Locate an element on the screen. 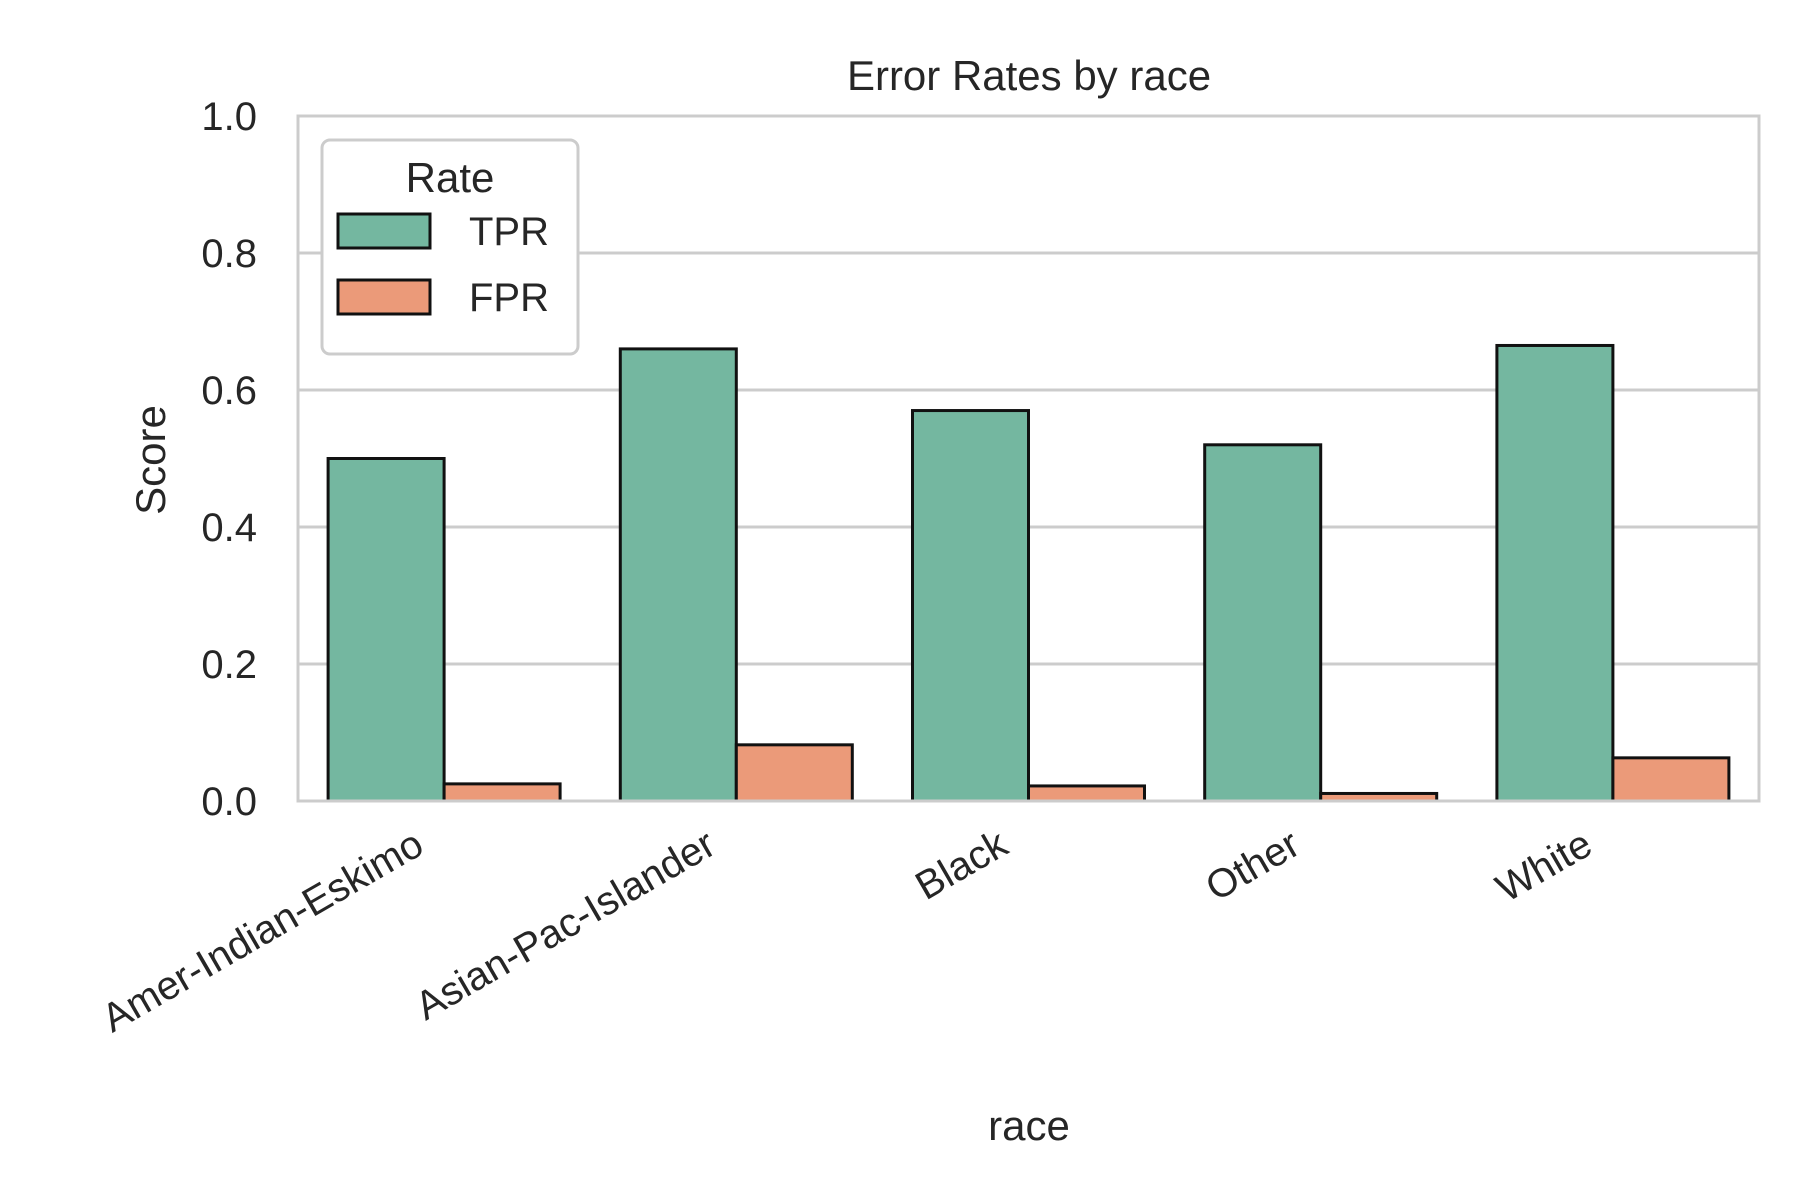 This screenshot has height=1200, width=1800. legend-swatch-tpr is located at coordinates (384, 231).